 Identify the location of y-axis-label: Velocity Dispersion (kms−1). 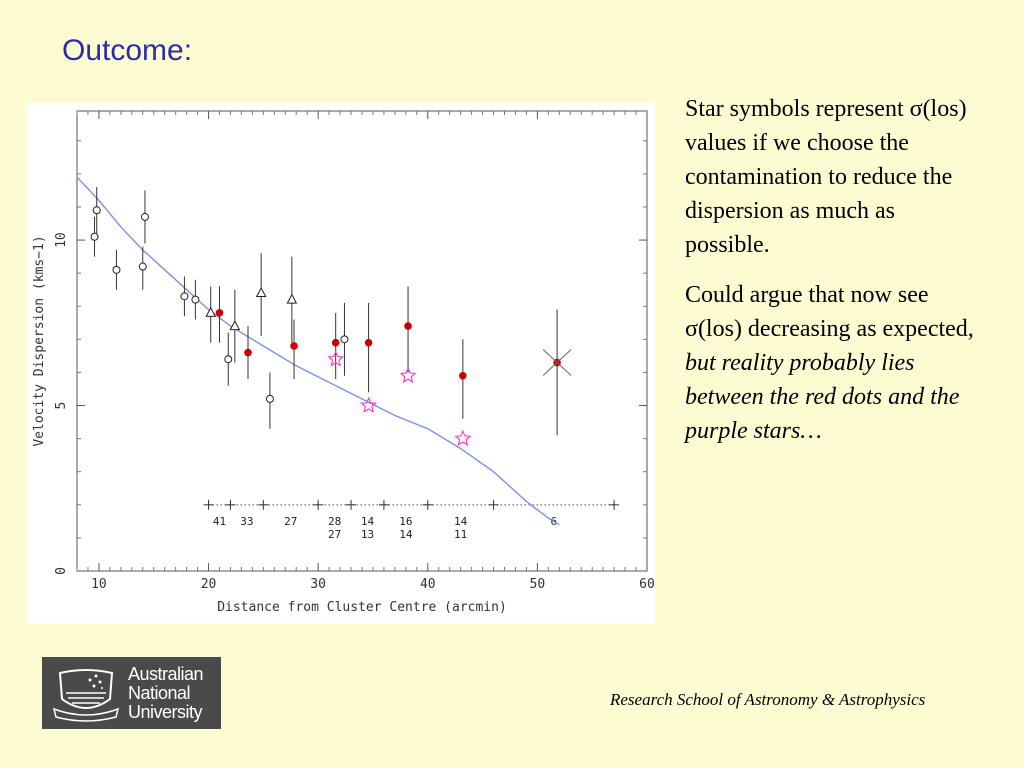
(39, 340).